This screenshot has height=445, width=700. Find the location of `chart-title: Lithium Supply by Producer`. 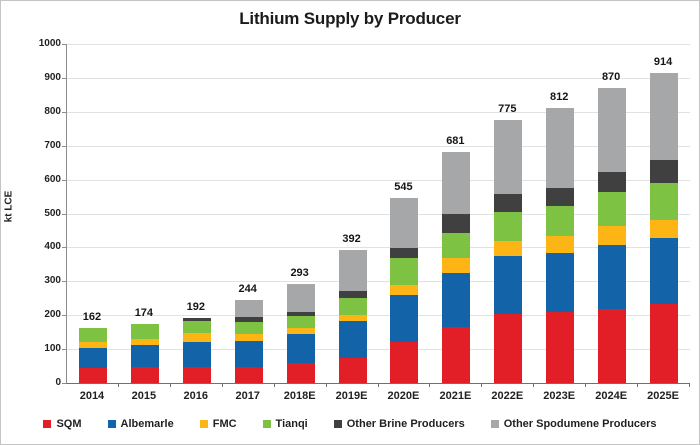

chart-title: Lithium Supply by Producer is located at coordinates (350, 18).